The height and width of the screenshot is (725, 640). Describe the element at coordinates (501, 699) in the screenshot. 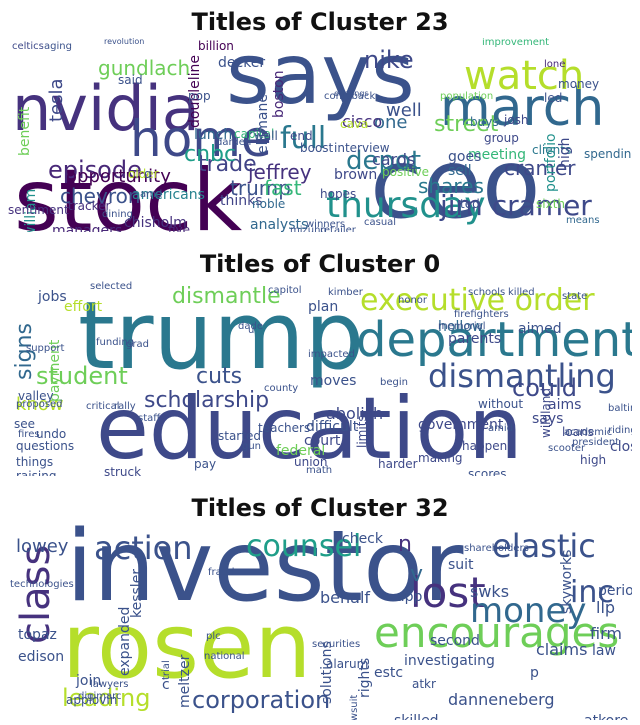

I see `cloud-word: danneneberg` at that location.